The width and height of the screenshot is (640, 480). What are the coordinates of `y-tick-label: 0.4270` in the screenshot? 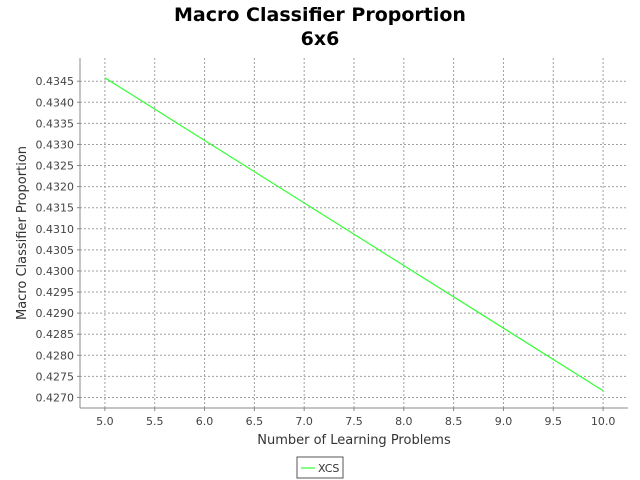 It's located at (55, 397).